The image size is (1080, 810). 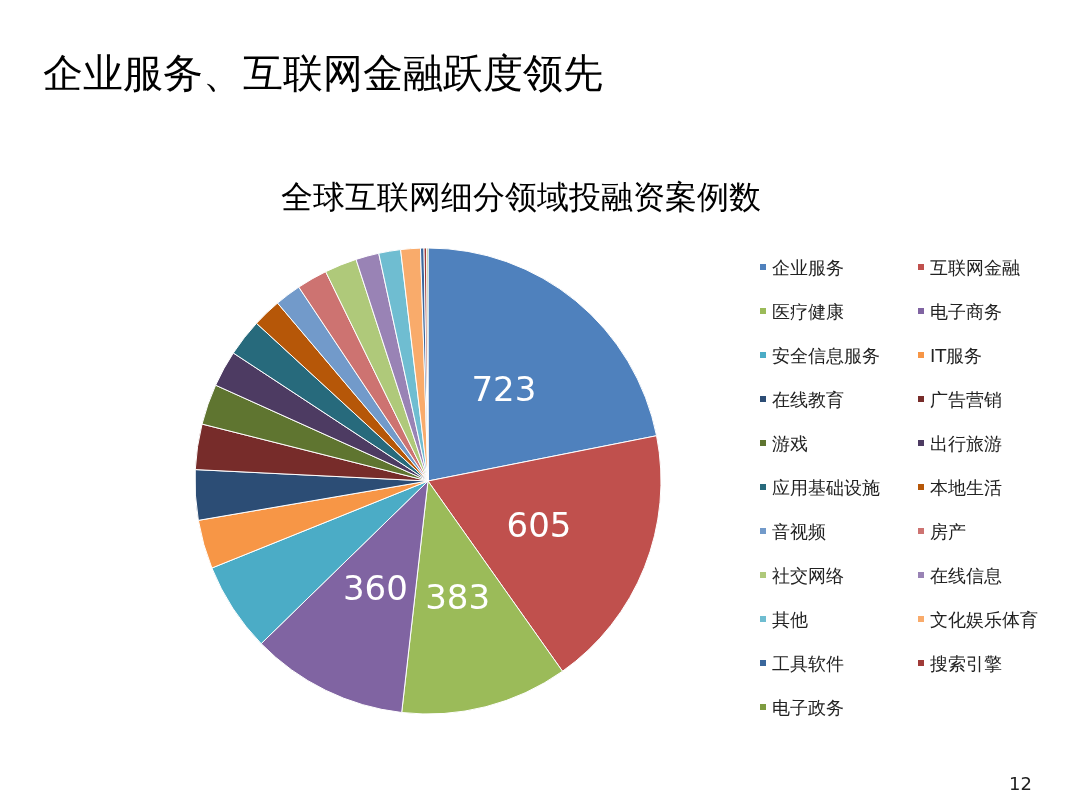 I want to click on legend-label: 工具软件, so click(x=808, y=663).